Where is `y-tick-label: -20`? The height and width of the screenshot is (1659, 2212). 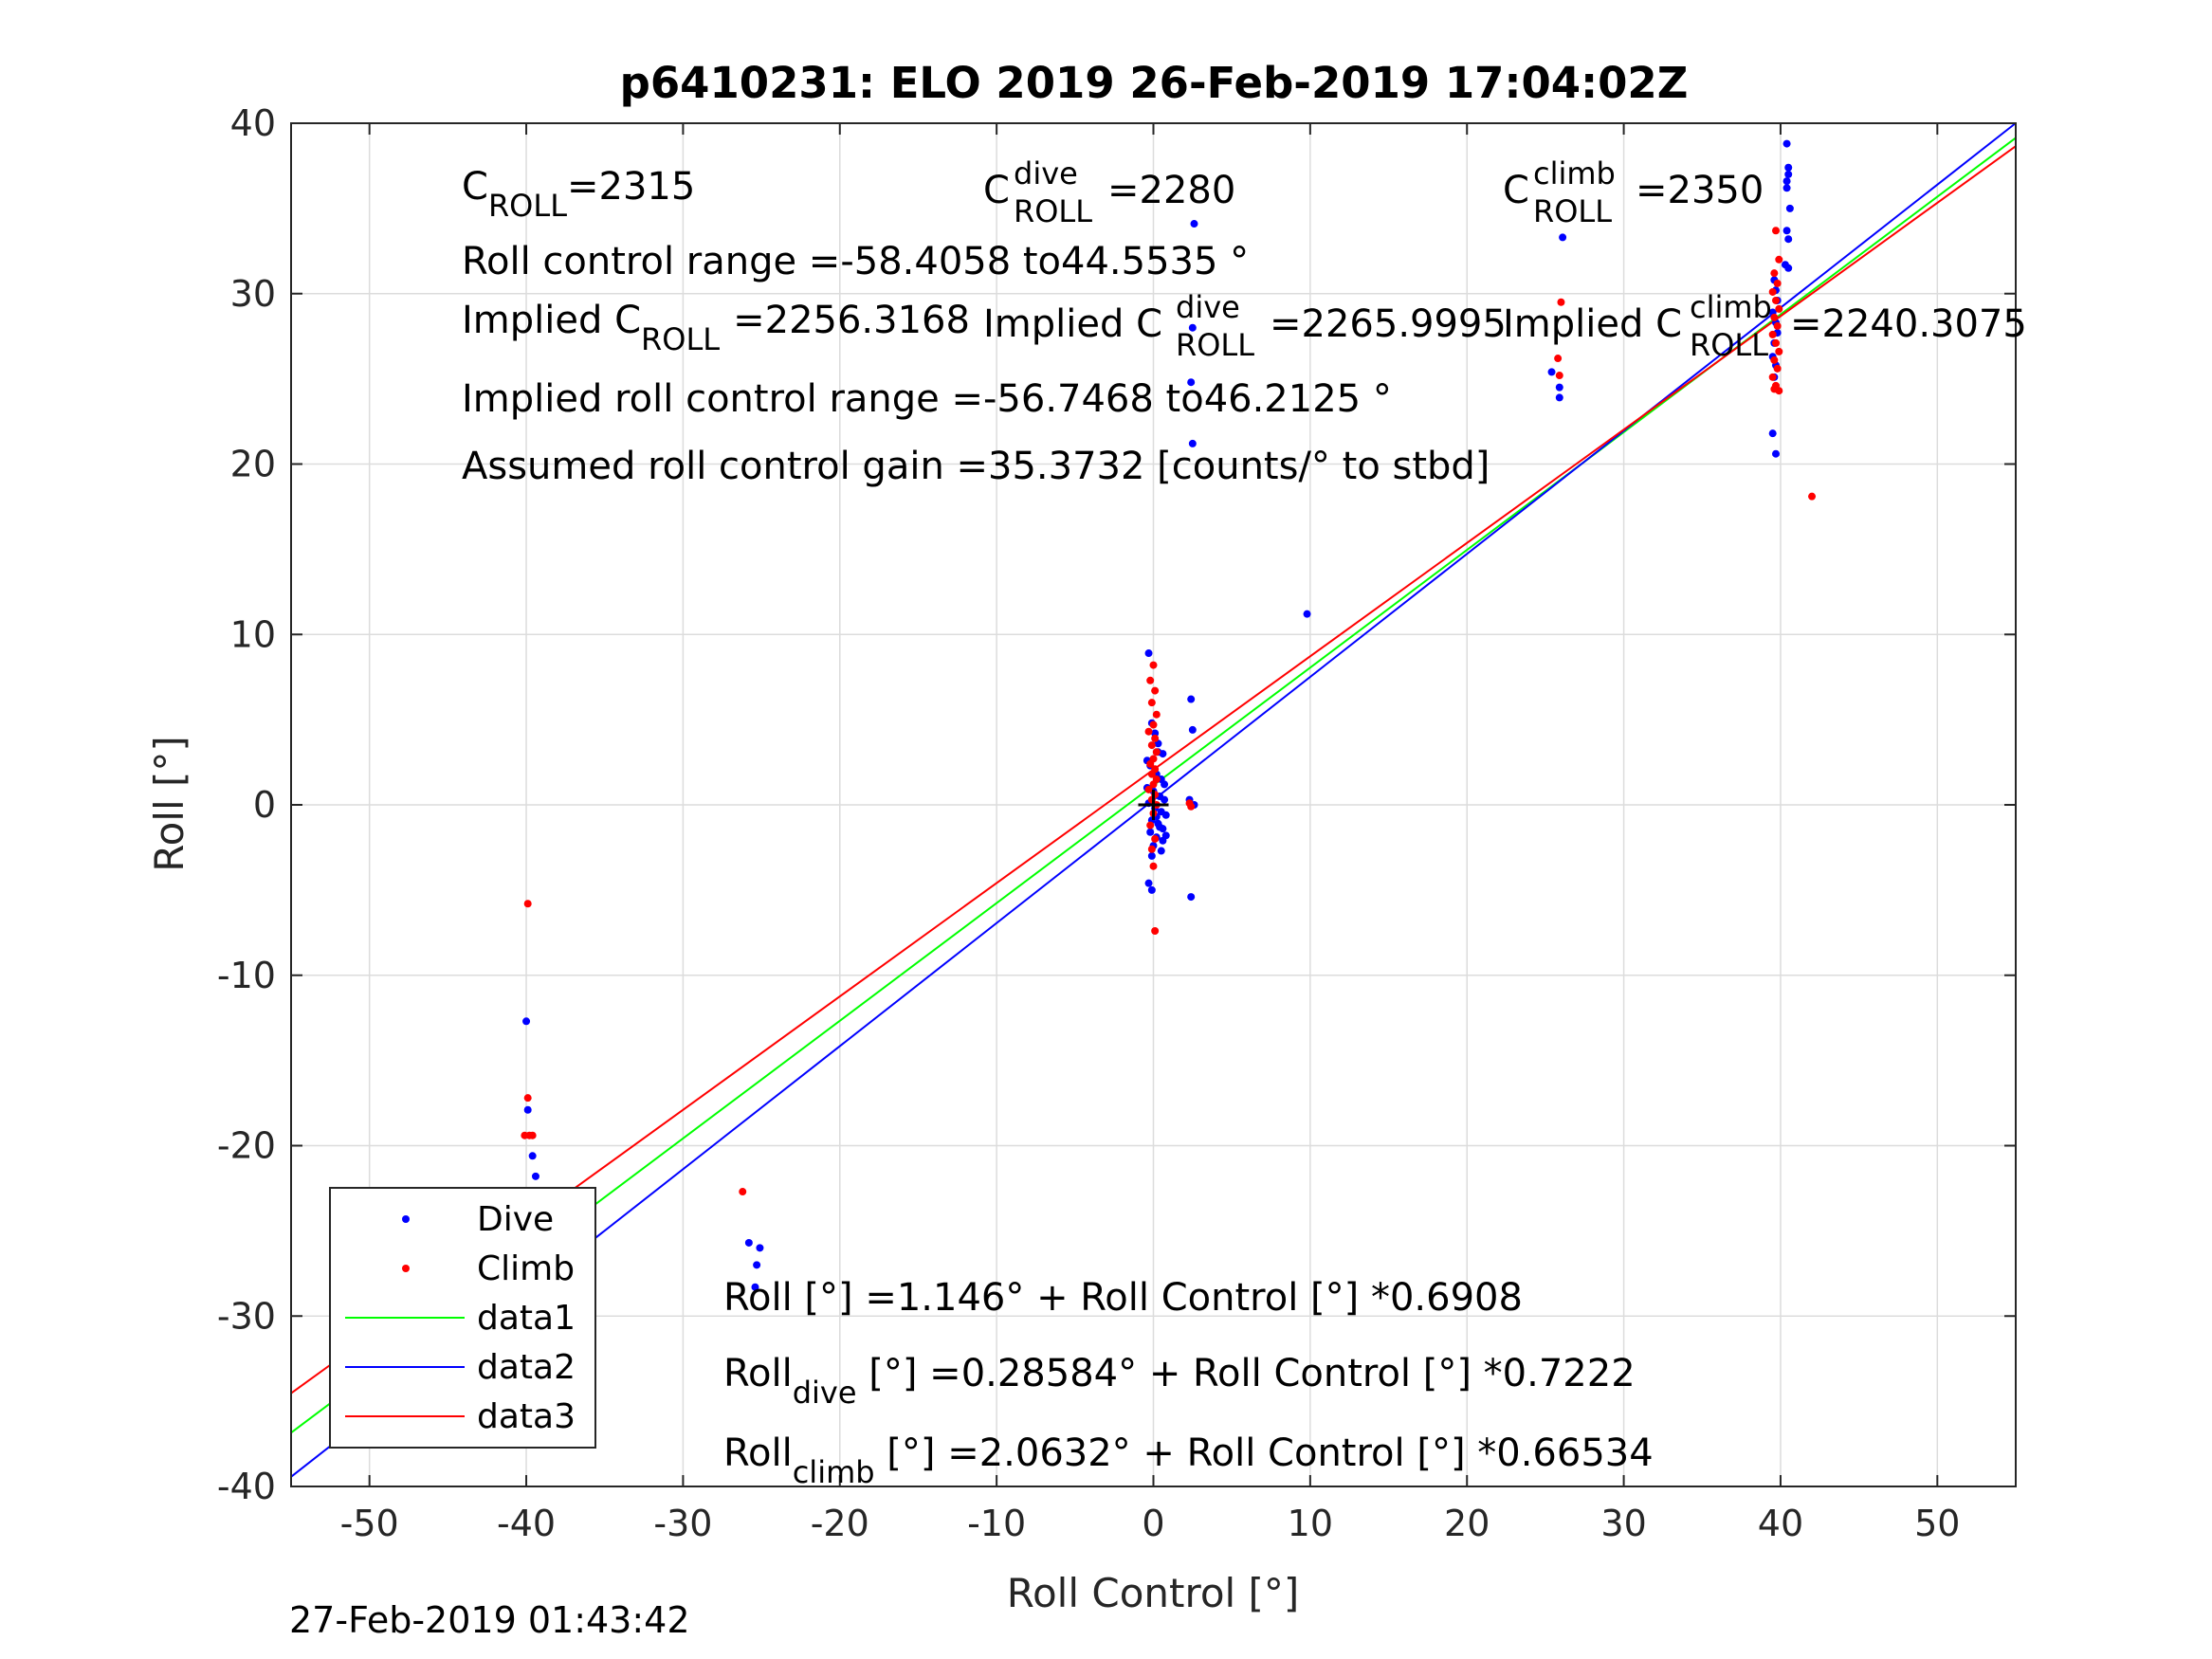
y-tick-label: -20 is located at coordinates (246, 1146).